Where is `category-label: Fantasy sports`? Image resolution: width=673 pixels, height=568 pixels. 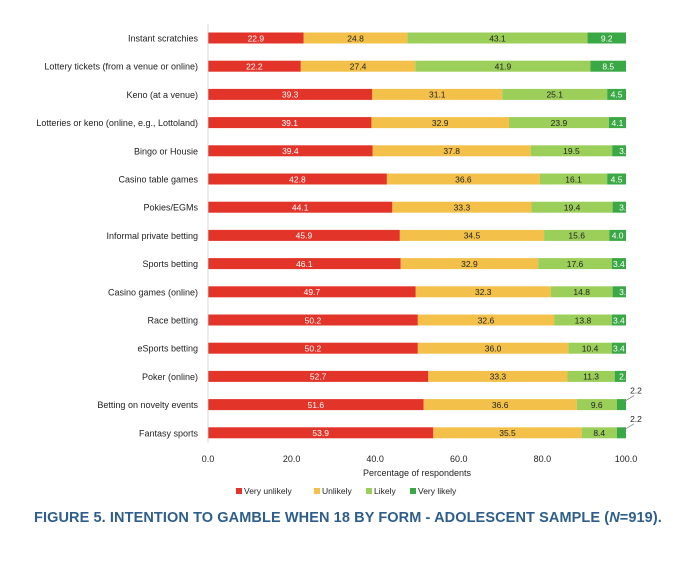
category-label: Fantasy sports is located at coordinates (169, 433).